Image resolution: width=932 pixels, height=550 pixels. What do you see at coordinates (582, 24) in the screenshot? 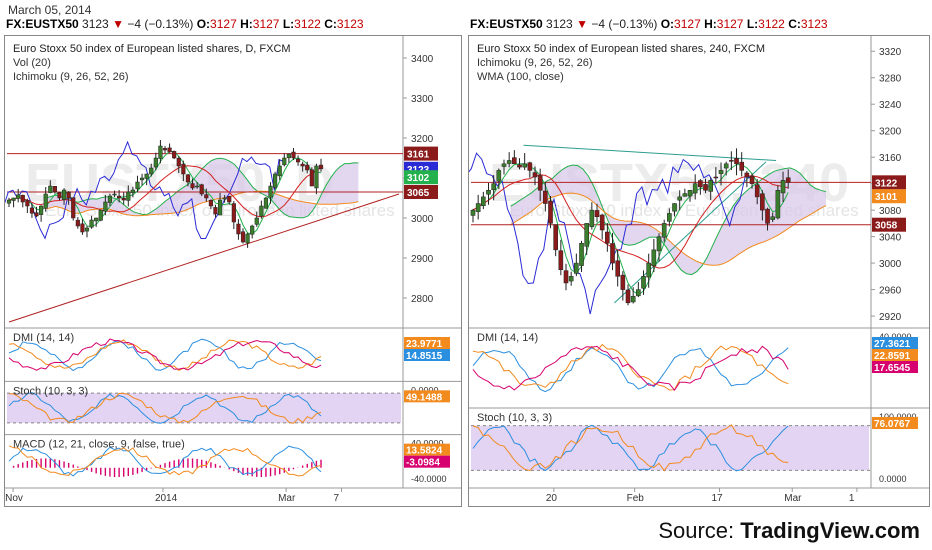
I see `change-down-icon: ▼` at bounding box center [582, 24].